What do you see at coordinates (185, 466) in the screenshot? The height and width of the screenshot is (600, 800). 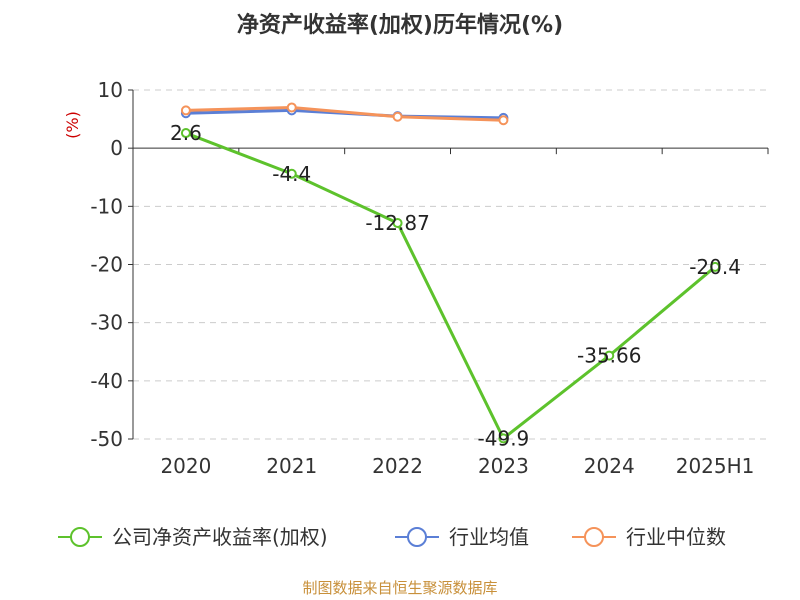 I see `x-tick-label: 2020` at bounding box center [185, 466].